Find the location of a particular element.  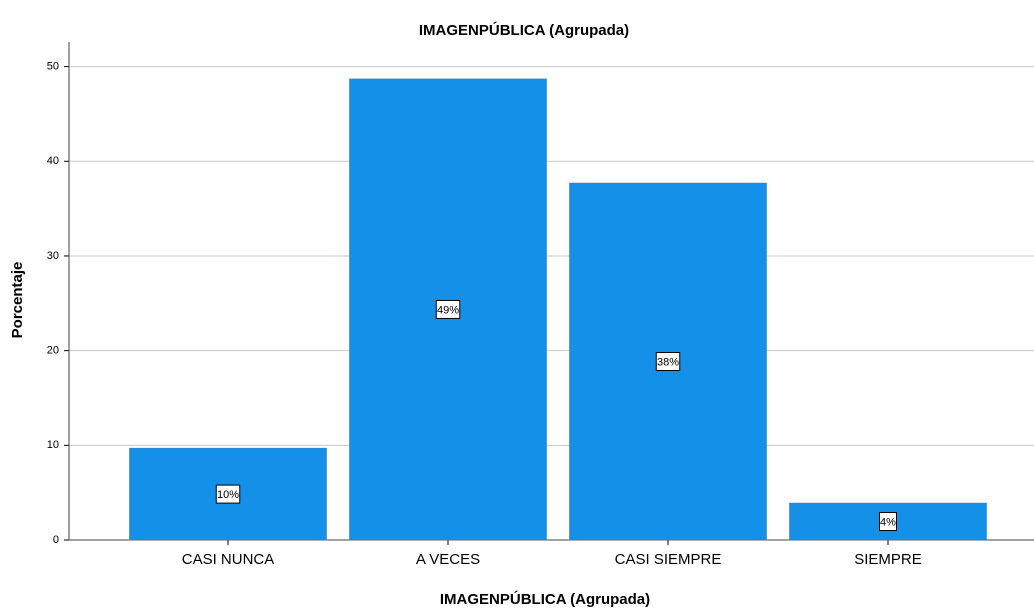

y-tick-label: 40 is located at coordinates (53, 161).